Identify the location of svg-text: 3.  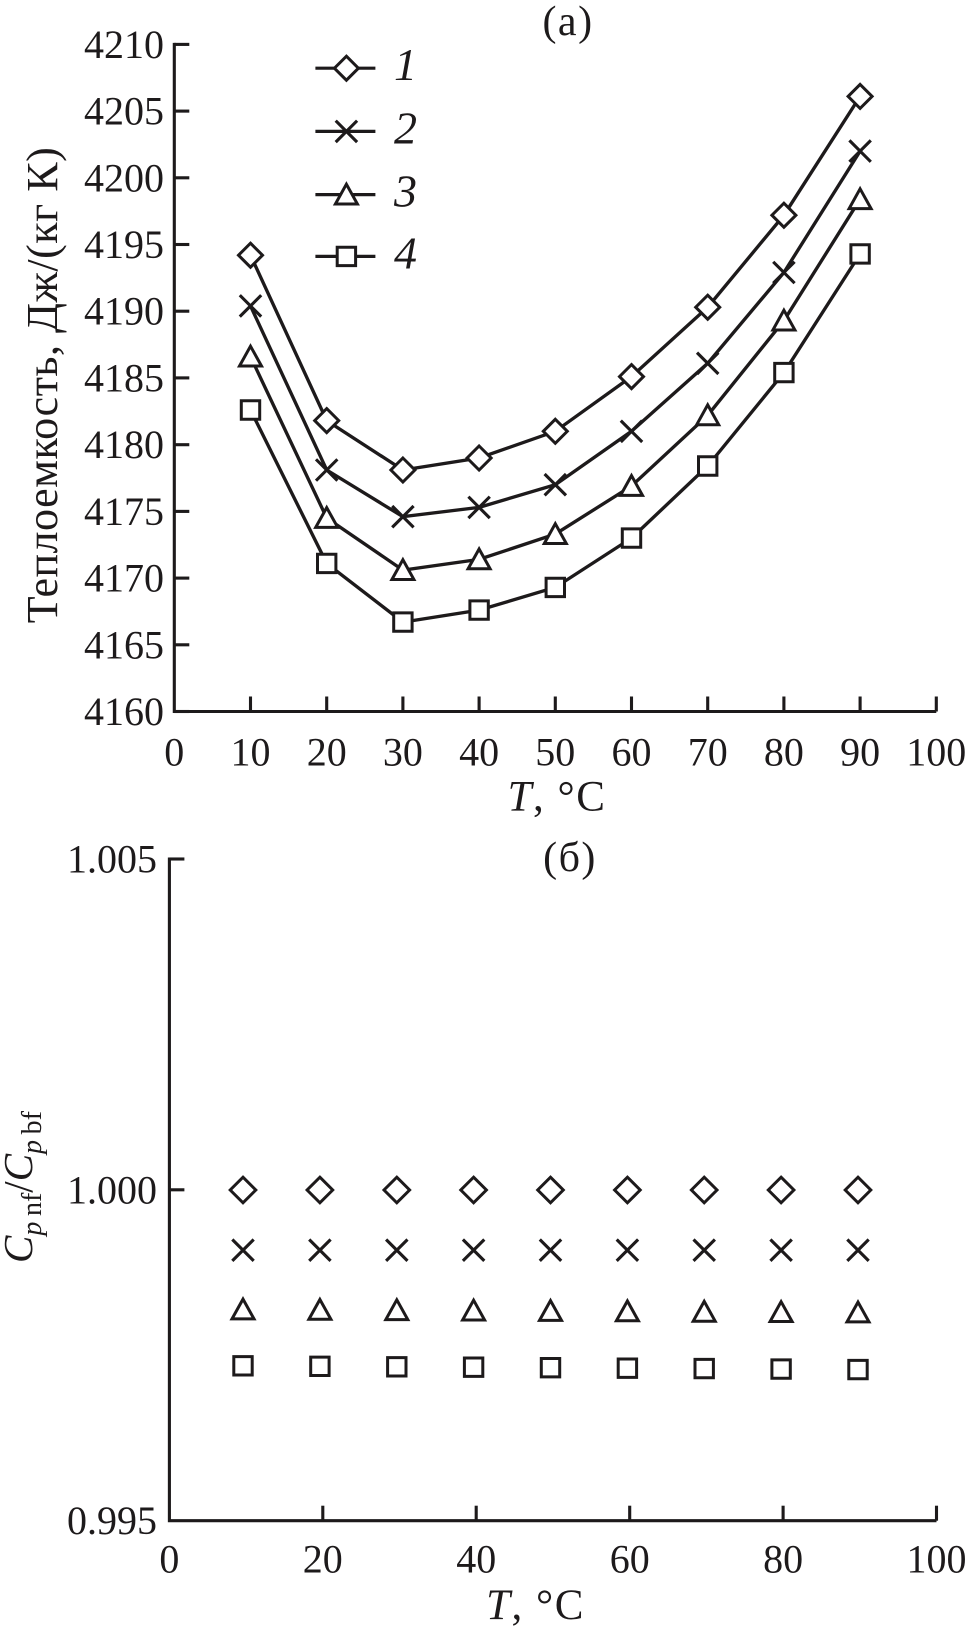
(405, 191).